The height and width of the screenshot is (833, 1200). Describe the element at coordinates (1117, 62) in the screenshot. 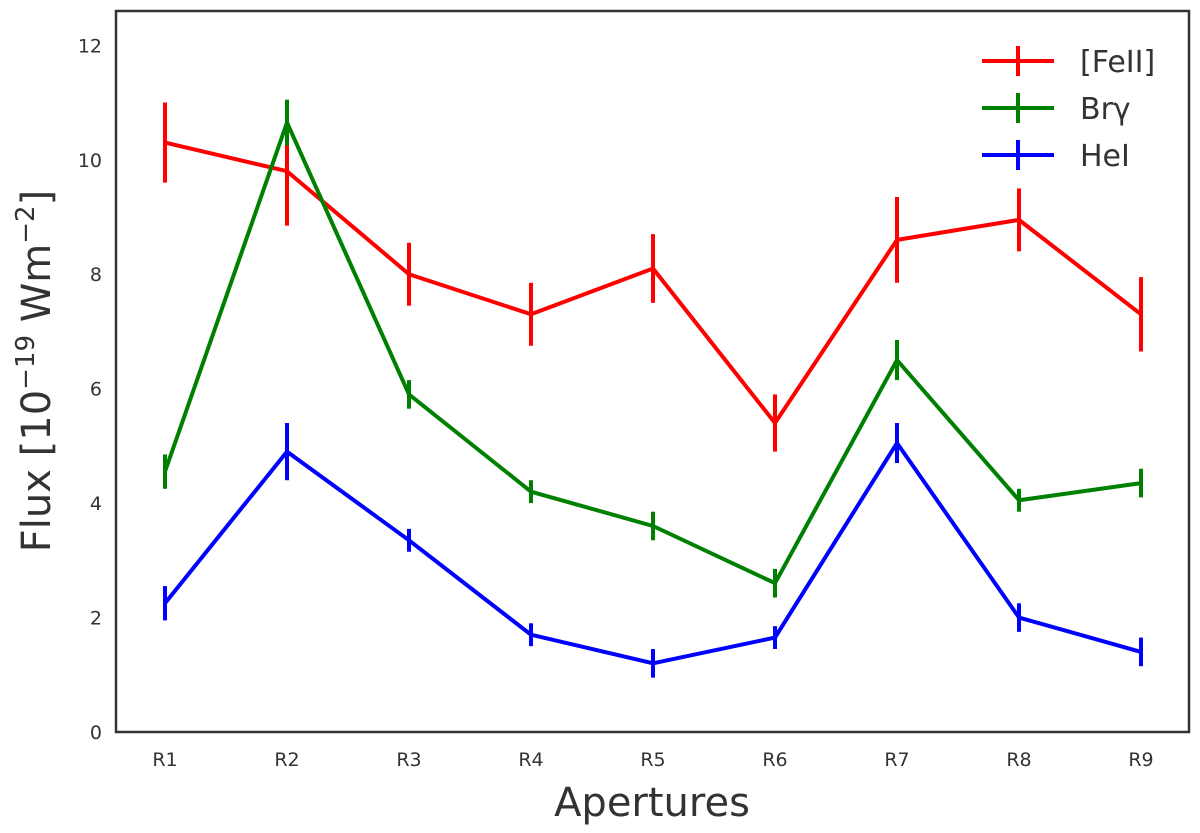

I see `legend-label: [FeII]` at that location.